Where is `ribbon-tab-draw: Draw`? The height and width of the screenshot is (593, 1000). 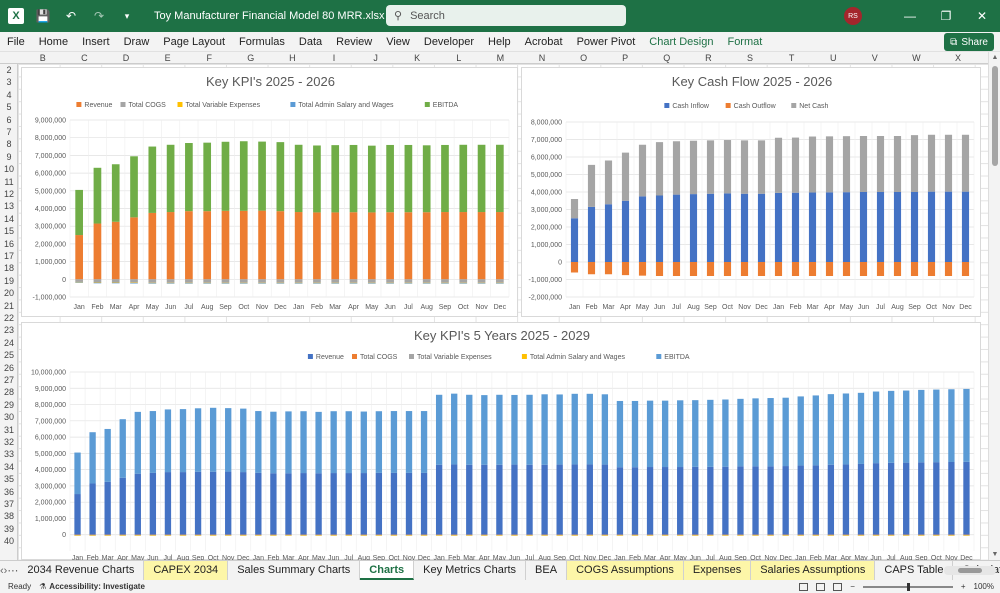 ribbon-tab-draw: Draw is located at coordinates (136, 41).